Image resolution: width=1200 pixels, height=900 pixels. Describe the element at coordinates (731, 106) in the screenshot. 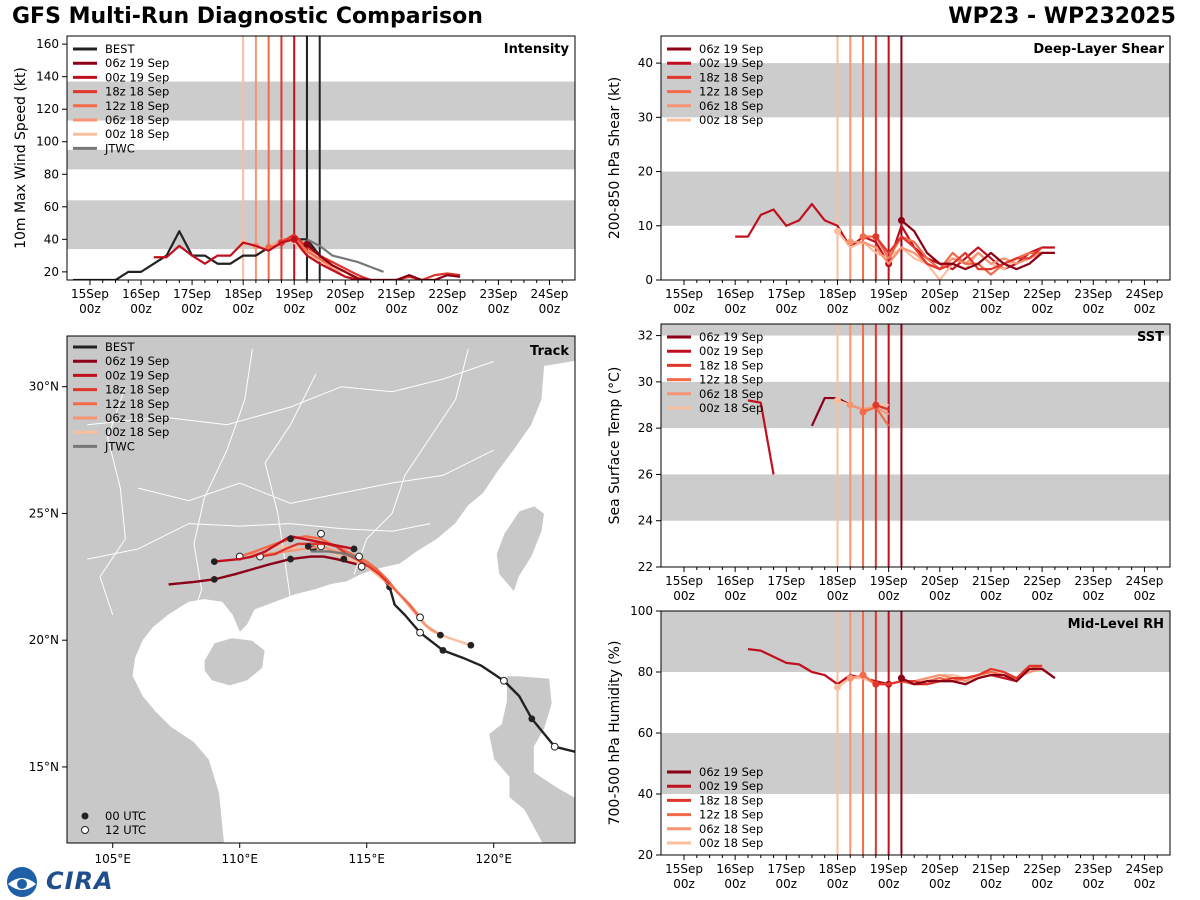

I see `shear-legend-label: 06z 18 Sep` at that location.